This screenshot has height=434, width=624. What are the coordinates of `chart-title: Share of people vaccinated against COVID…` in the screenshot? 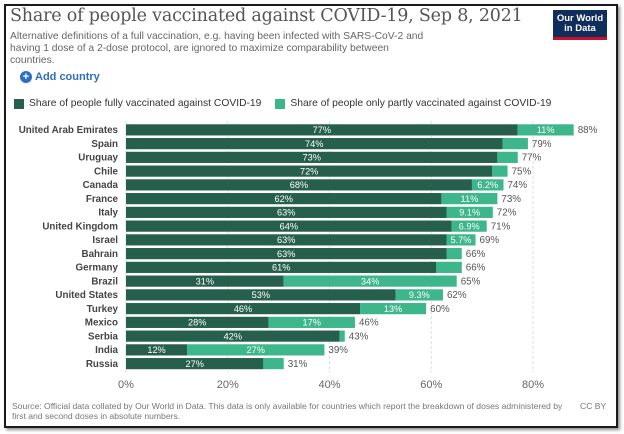 It's located at (266, 16).